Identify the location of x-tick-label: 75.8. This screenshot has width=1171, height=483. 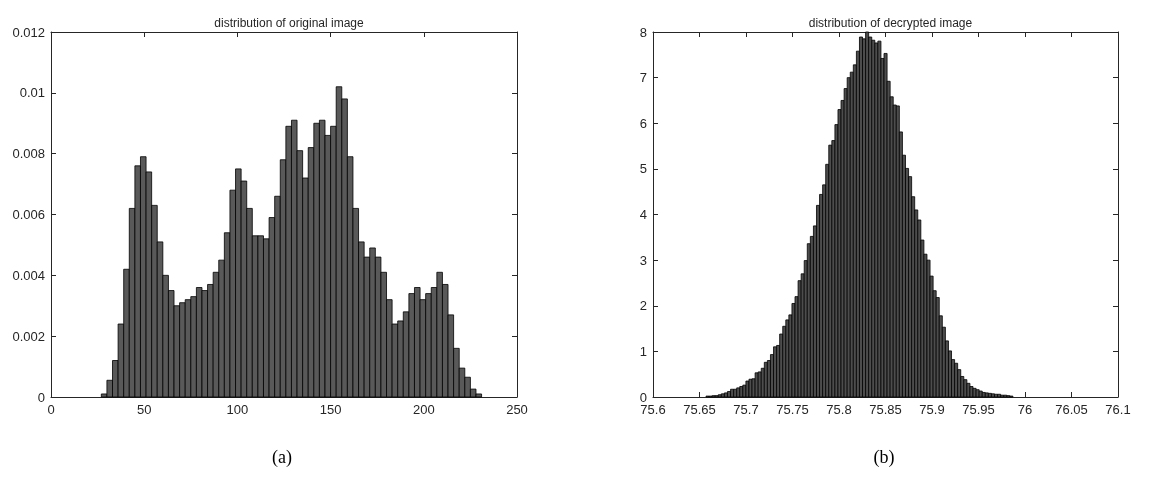
(839, 409).